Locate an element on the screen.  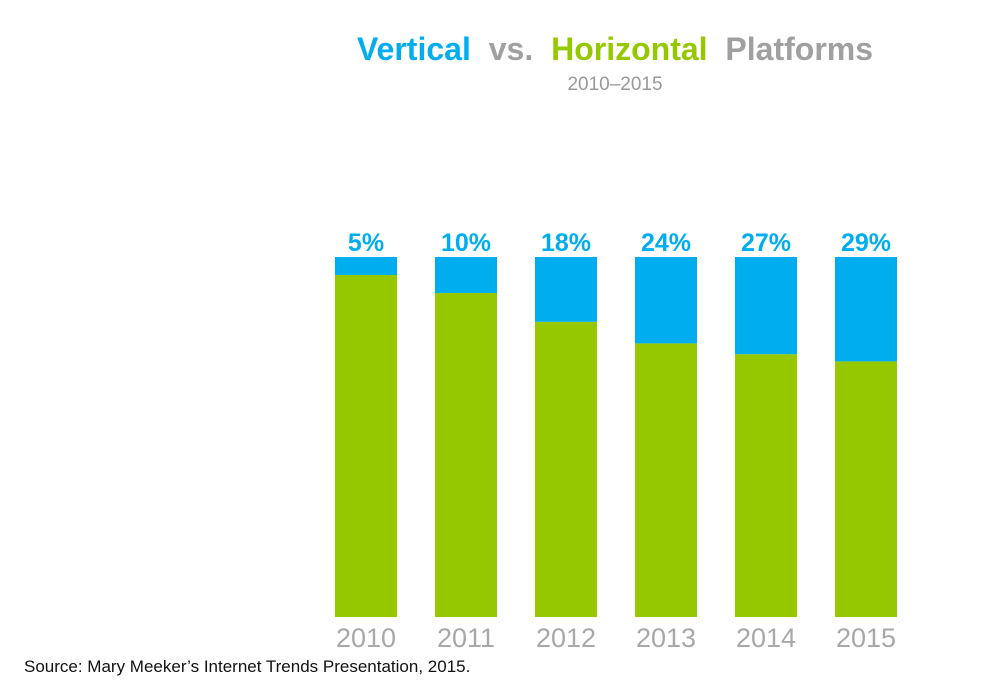
bar-horizontal-2011 is located at coordinates (466, 455).